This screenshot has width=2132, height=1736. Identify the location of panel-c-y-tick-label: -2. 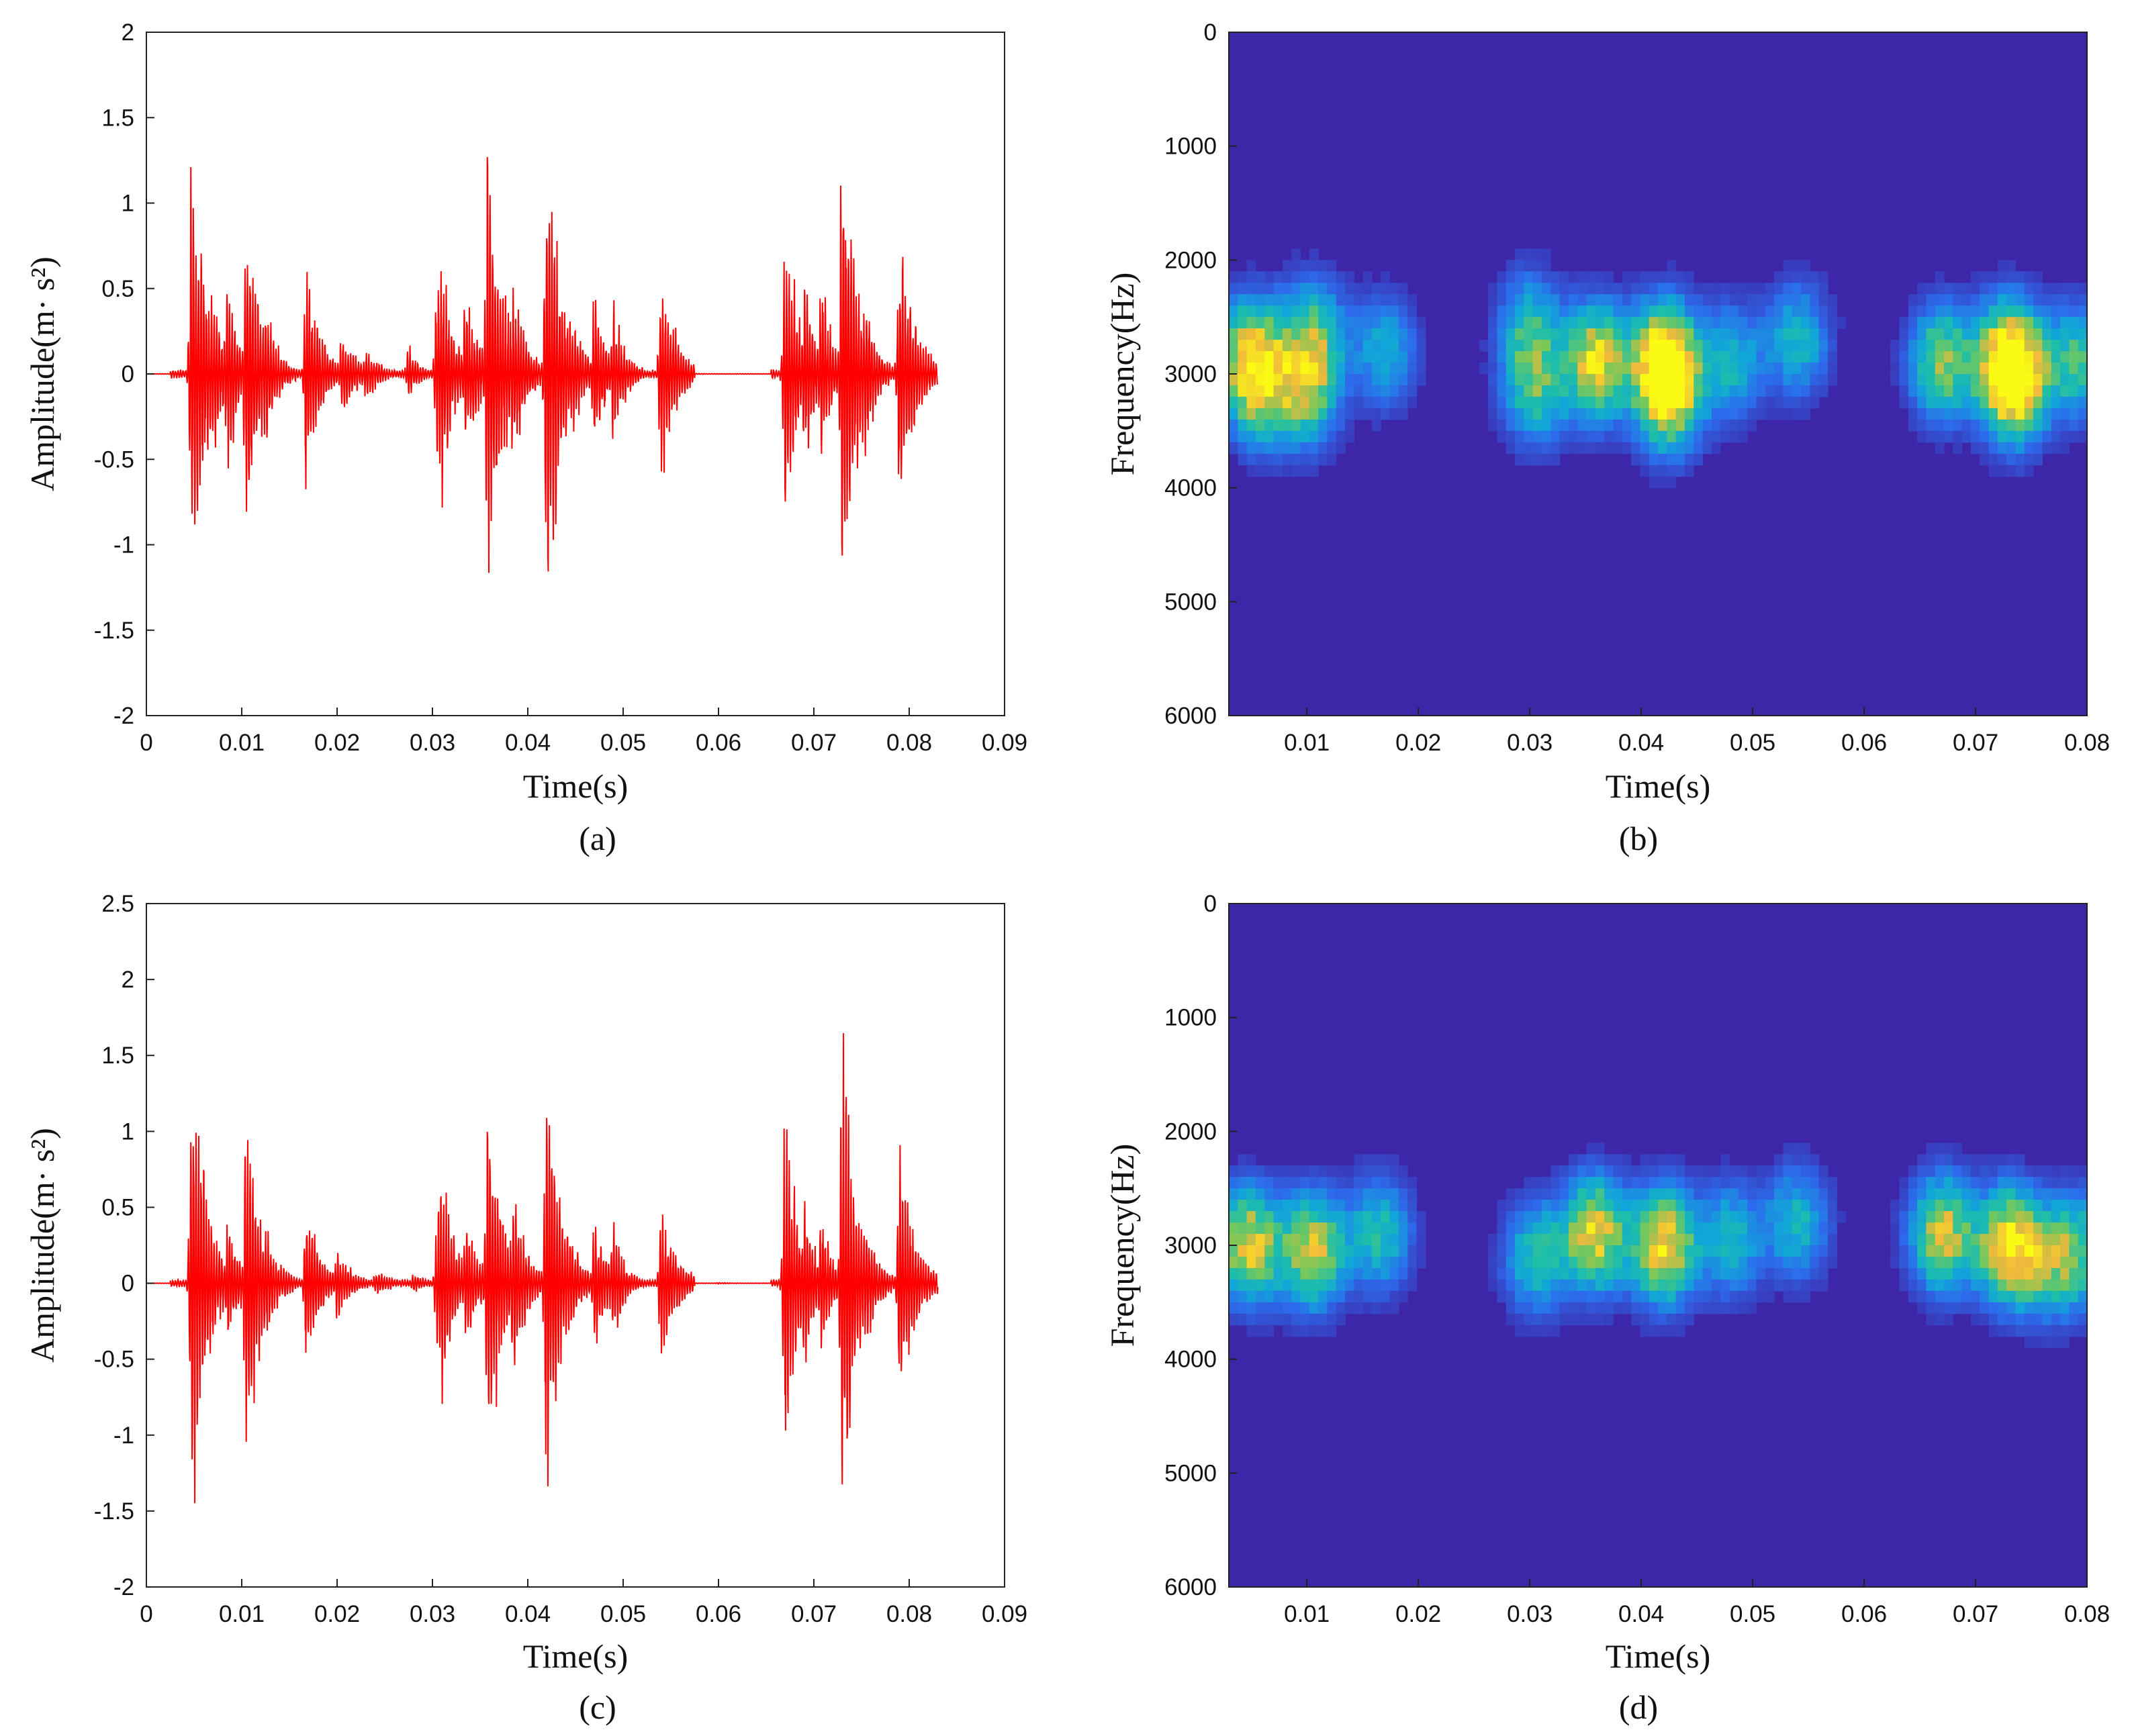
(123, 1587).